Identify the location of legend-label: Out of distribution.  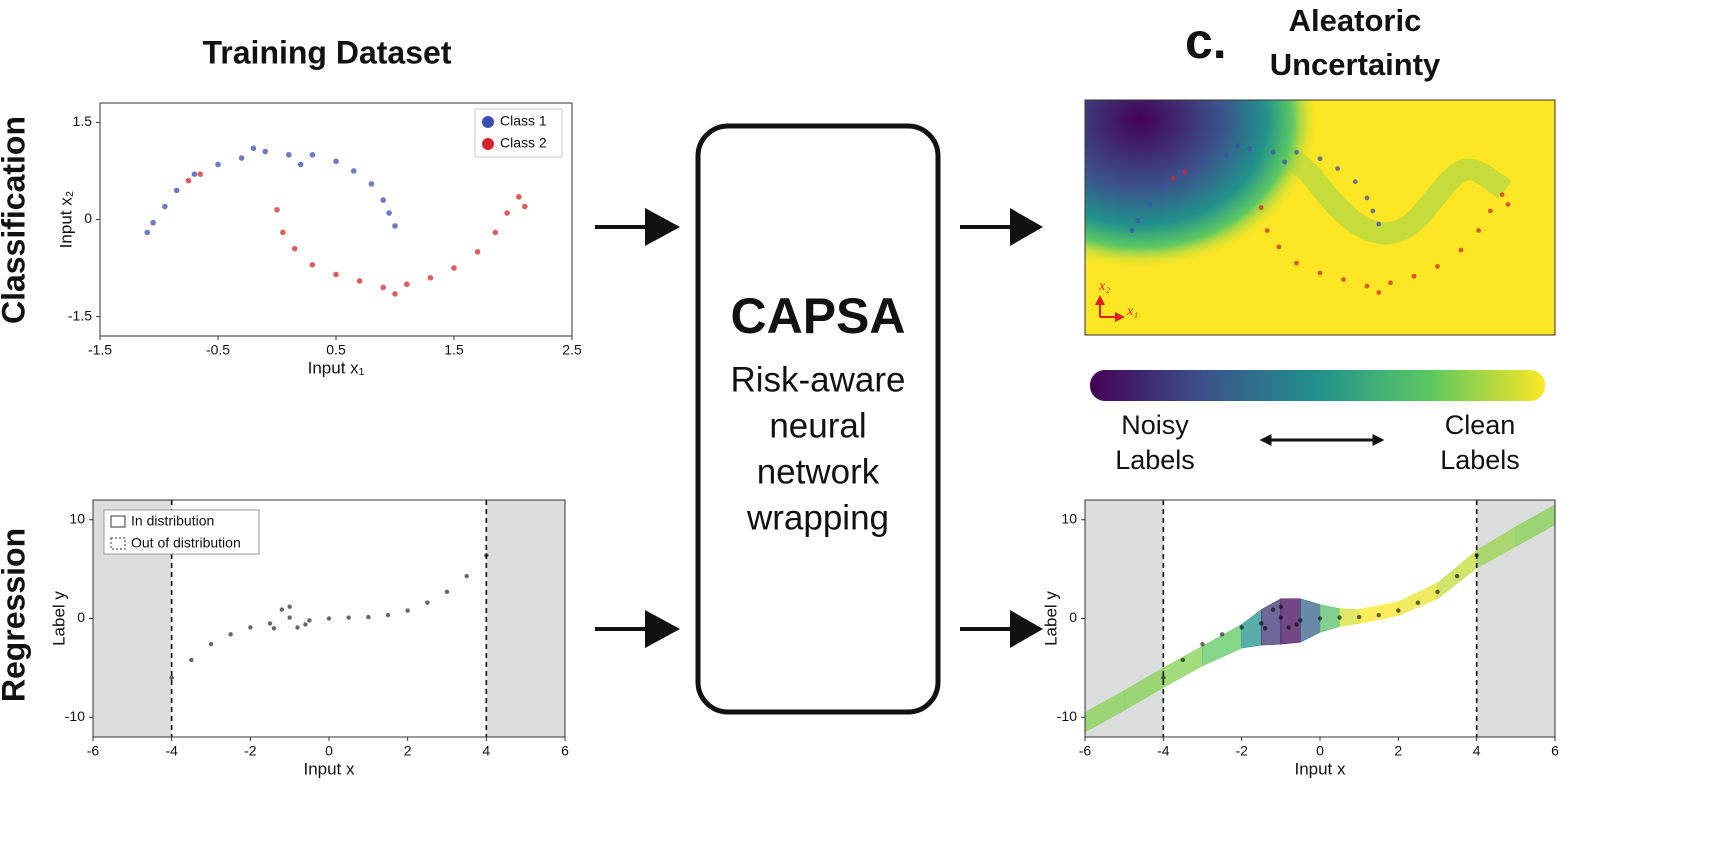
(186, 543).